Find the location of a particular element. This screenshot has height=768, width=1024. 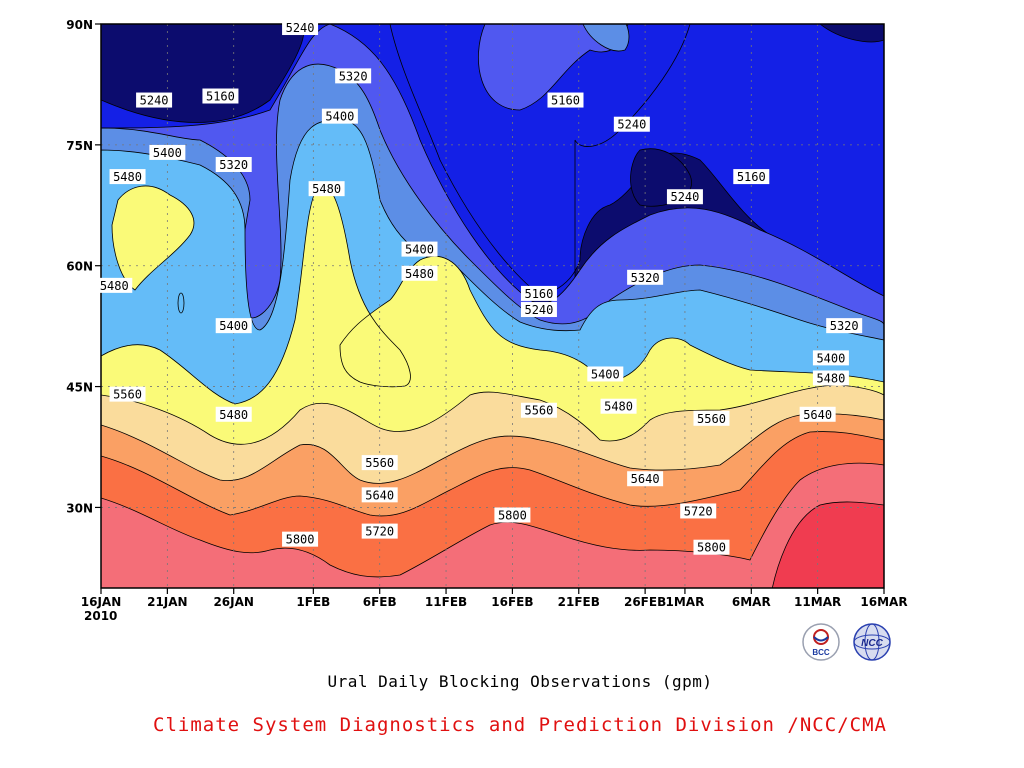

bcc-logo-text: BCC is located at coordinates (821, 652).